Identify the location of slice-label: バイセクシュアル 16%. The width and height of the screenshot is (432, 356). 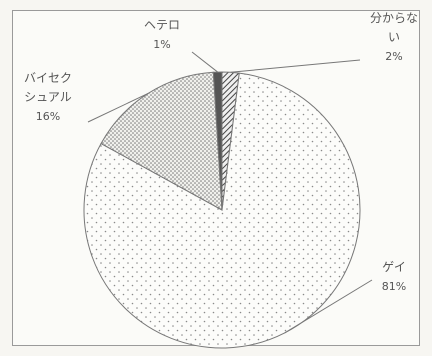
(48, 97).